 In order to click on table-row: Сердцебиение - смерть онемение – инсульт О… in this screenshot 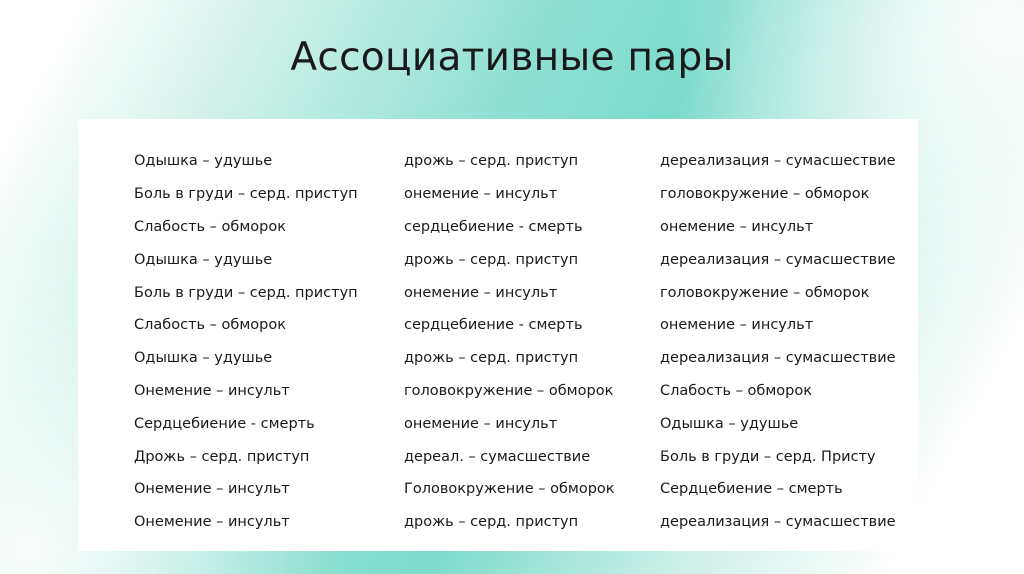, I will do `click(522, 423)`.